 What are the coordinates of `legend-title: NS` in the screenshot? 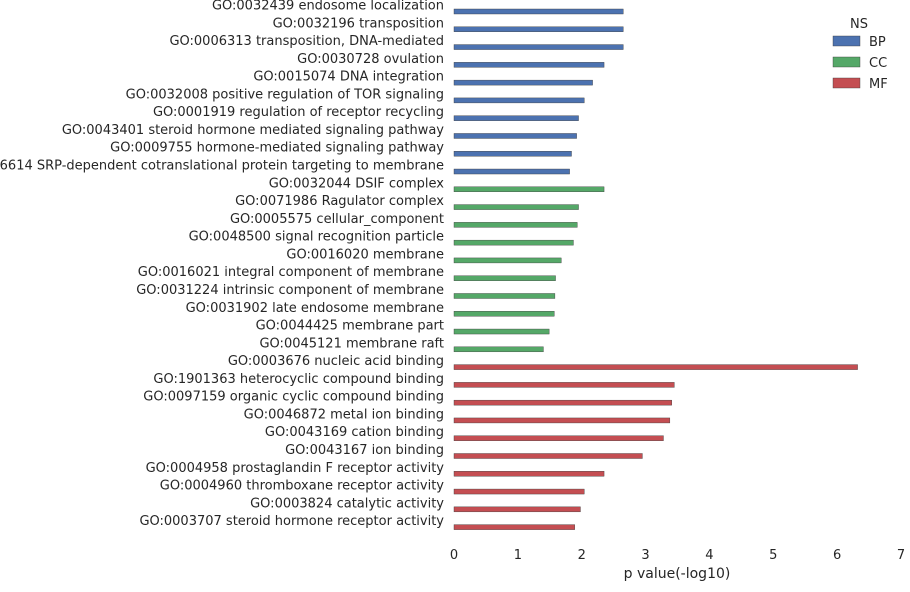 It's located at (859, 24).